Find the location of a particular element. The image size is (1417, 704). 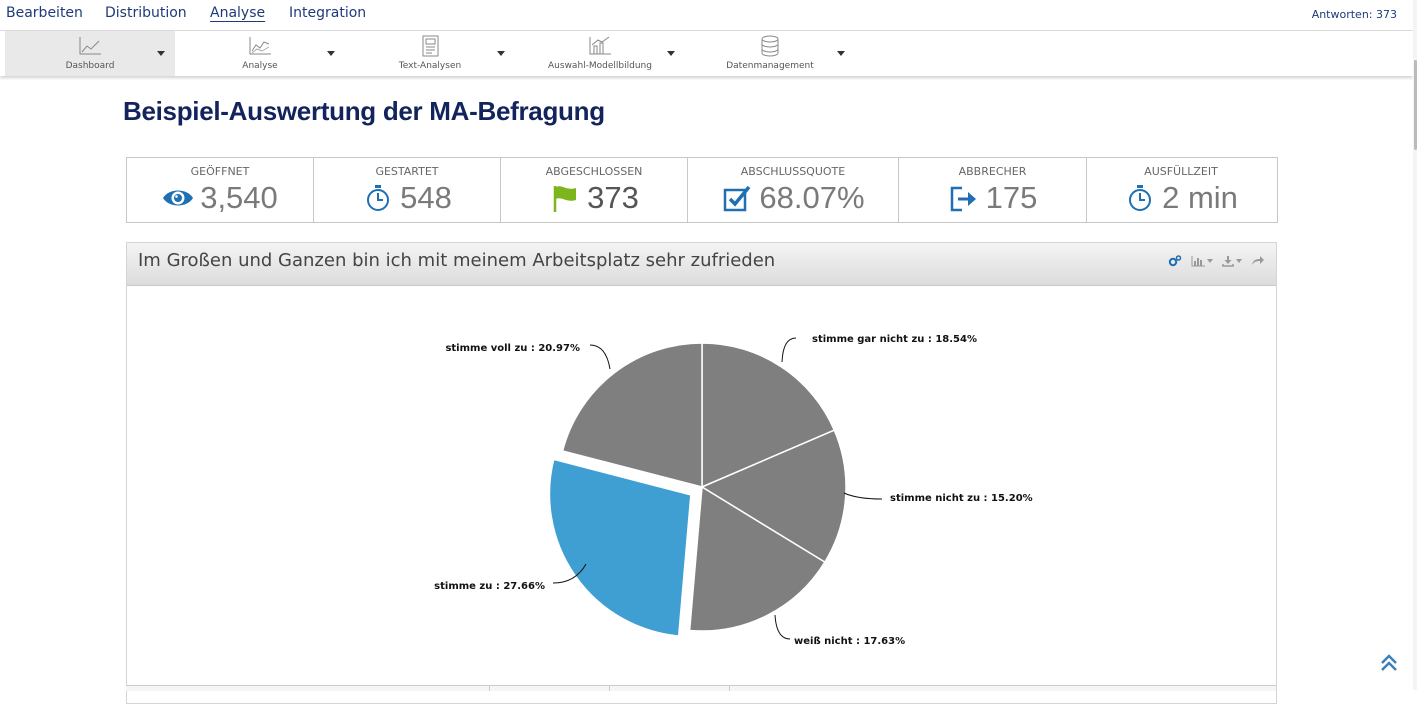

pie-data-label: stimme nicht zu : 15.20% is located at coordinates (961, 498).